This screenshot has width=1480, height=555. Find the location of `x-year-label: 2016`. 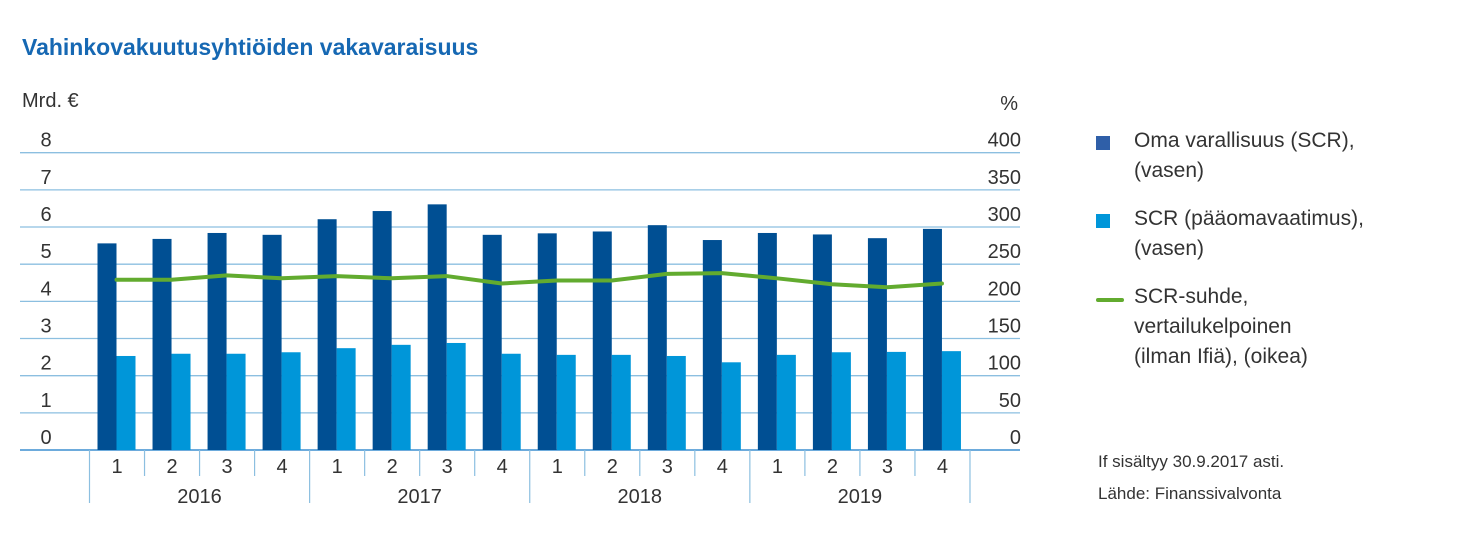

x-year-label: 2016 is located at coordinates (199, 497).